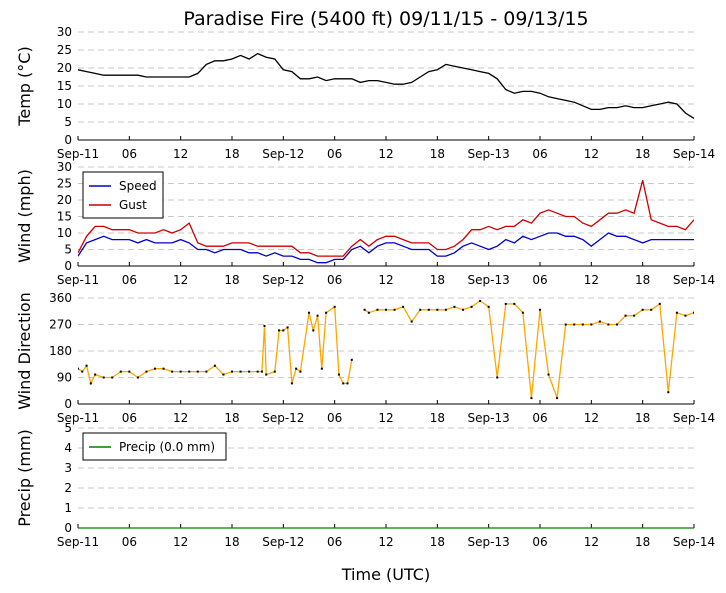 The height and width of the screenshot is (593, 726). Describe the element at coordinates (24, 86) in the screenshot. I see `y-axis-label: Temp (°C)` at that location.